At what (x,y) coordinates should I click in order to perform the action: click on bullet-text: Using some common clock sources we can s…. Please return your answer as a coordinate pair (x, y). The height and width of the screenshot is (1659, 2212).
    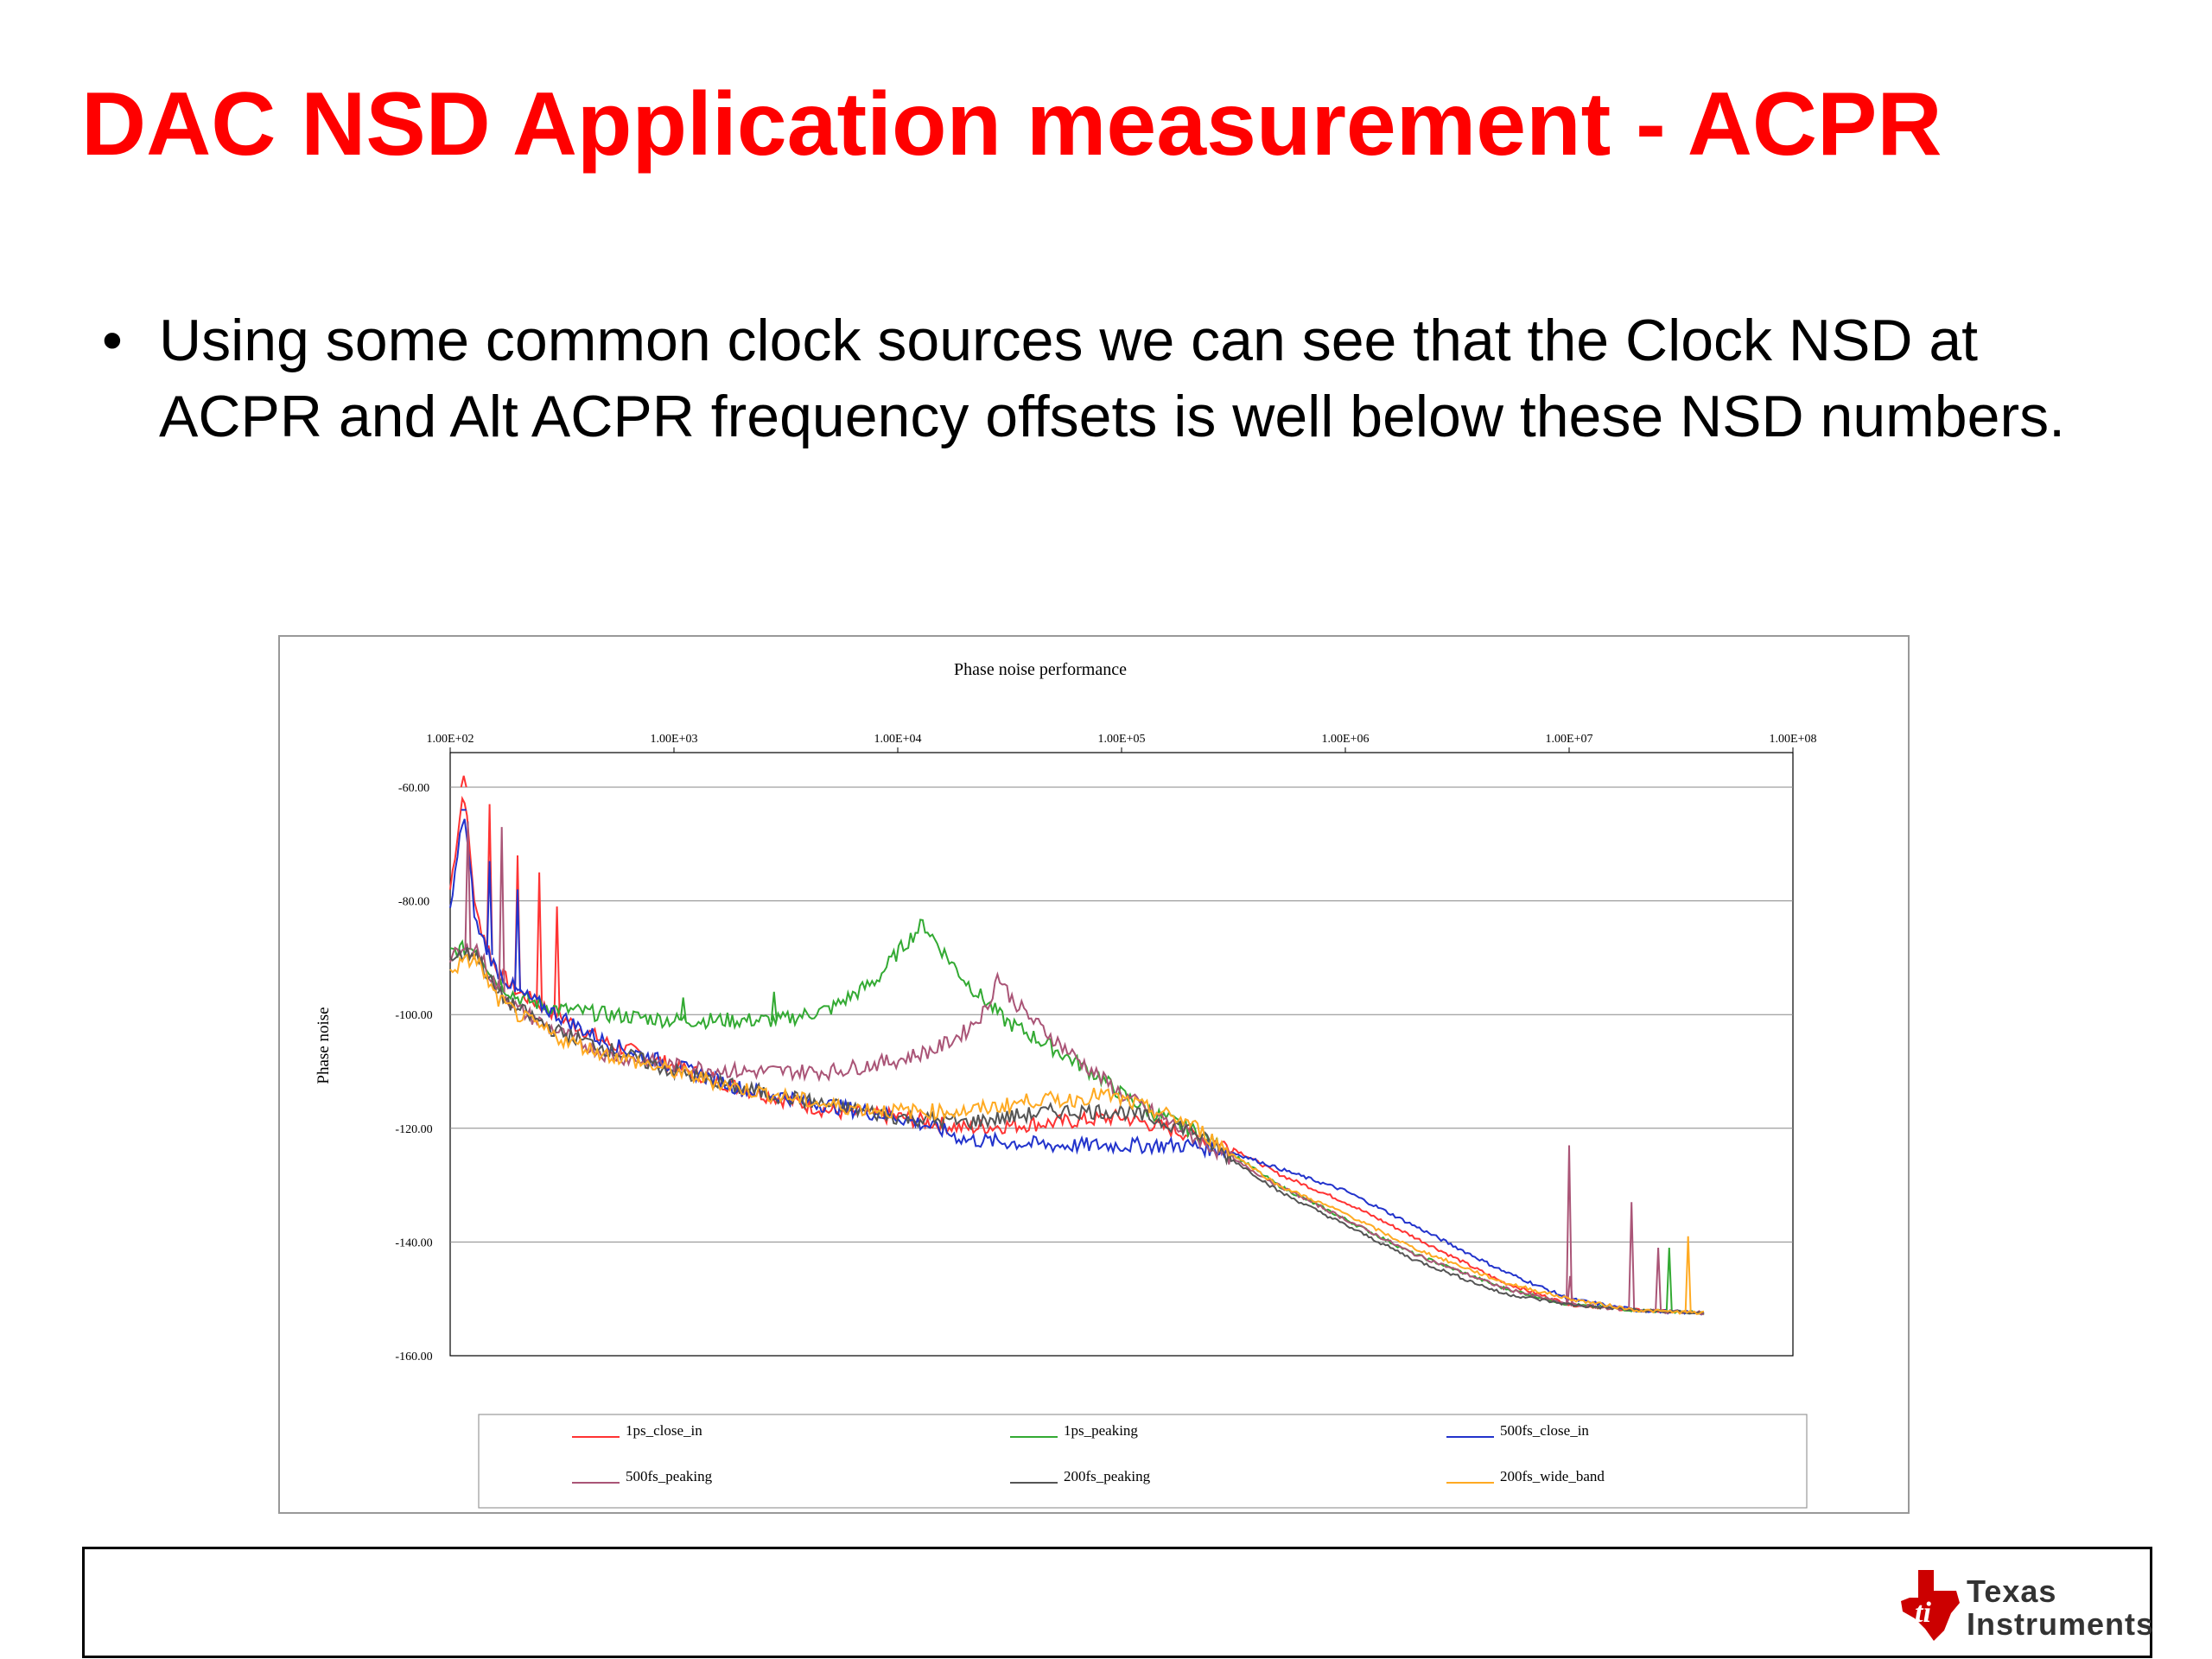
    Looking at the image, I should click on (1112, 378).